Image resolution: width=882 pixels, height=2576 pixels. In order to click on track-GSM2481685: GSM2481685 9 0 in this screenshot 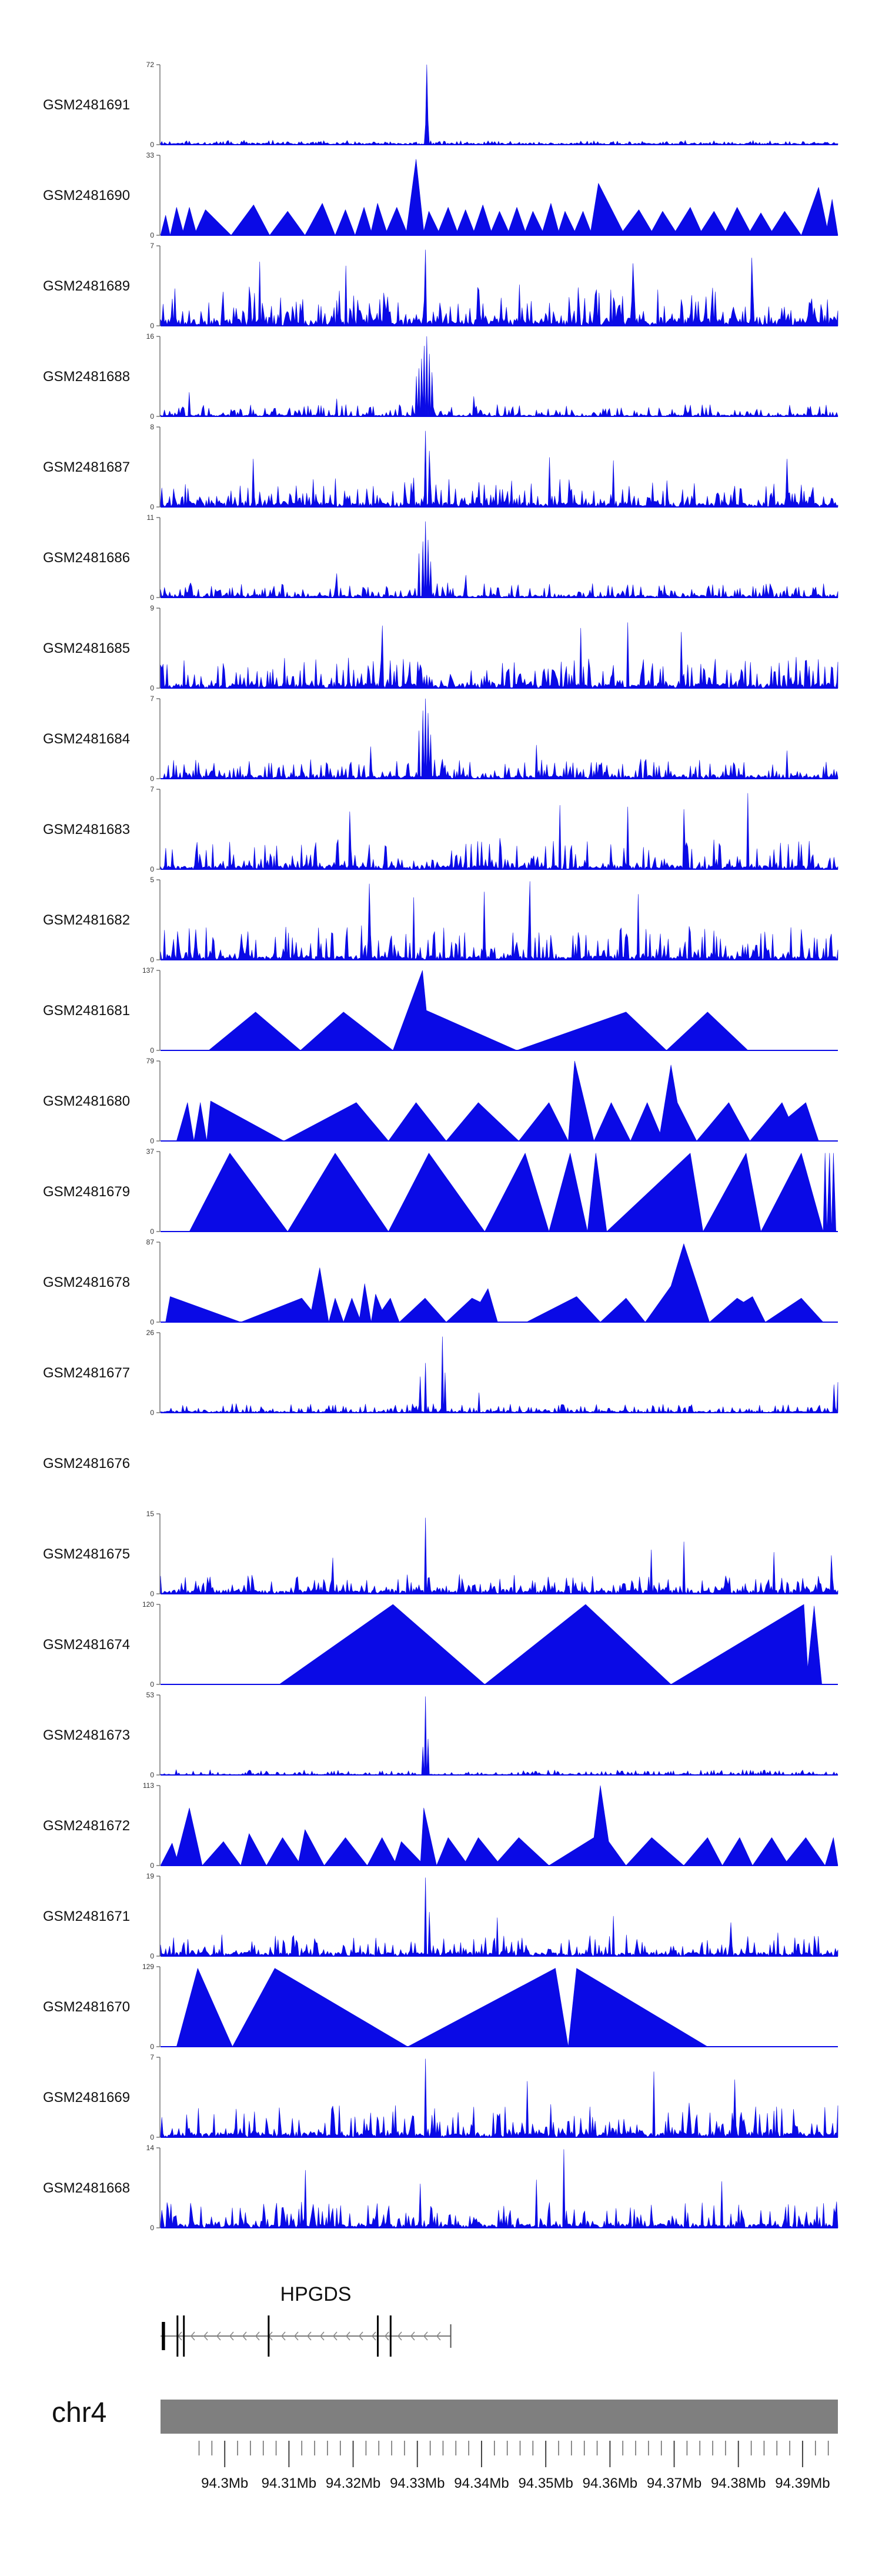, I will do `click(440, 648)`.